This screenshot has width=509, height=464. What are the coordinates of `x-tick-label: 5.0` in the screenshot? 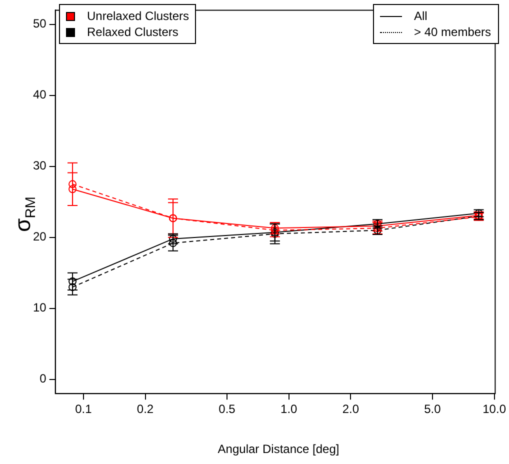 It's located at (433, 409).